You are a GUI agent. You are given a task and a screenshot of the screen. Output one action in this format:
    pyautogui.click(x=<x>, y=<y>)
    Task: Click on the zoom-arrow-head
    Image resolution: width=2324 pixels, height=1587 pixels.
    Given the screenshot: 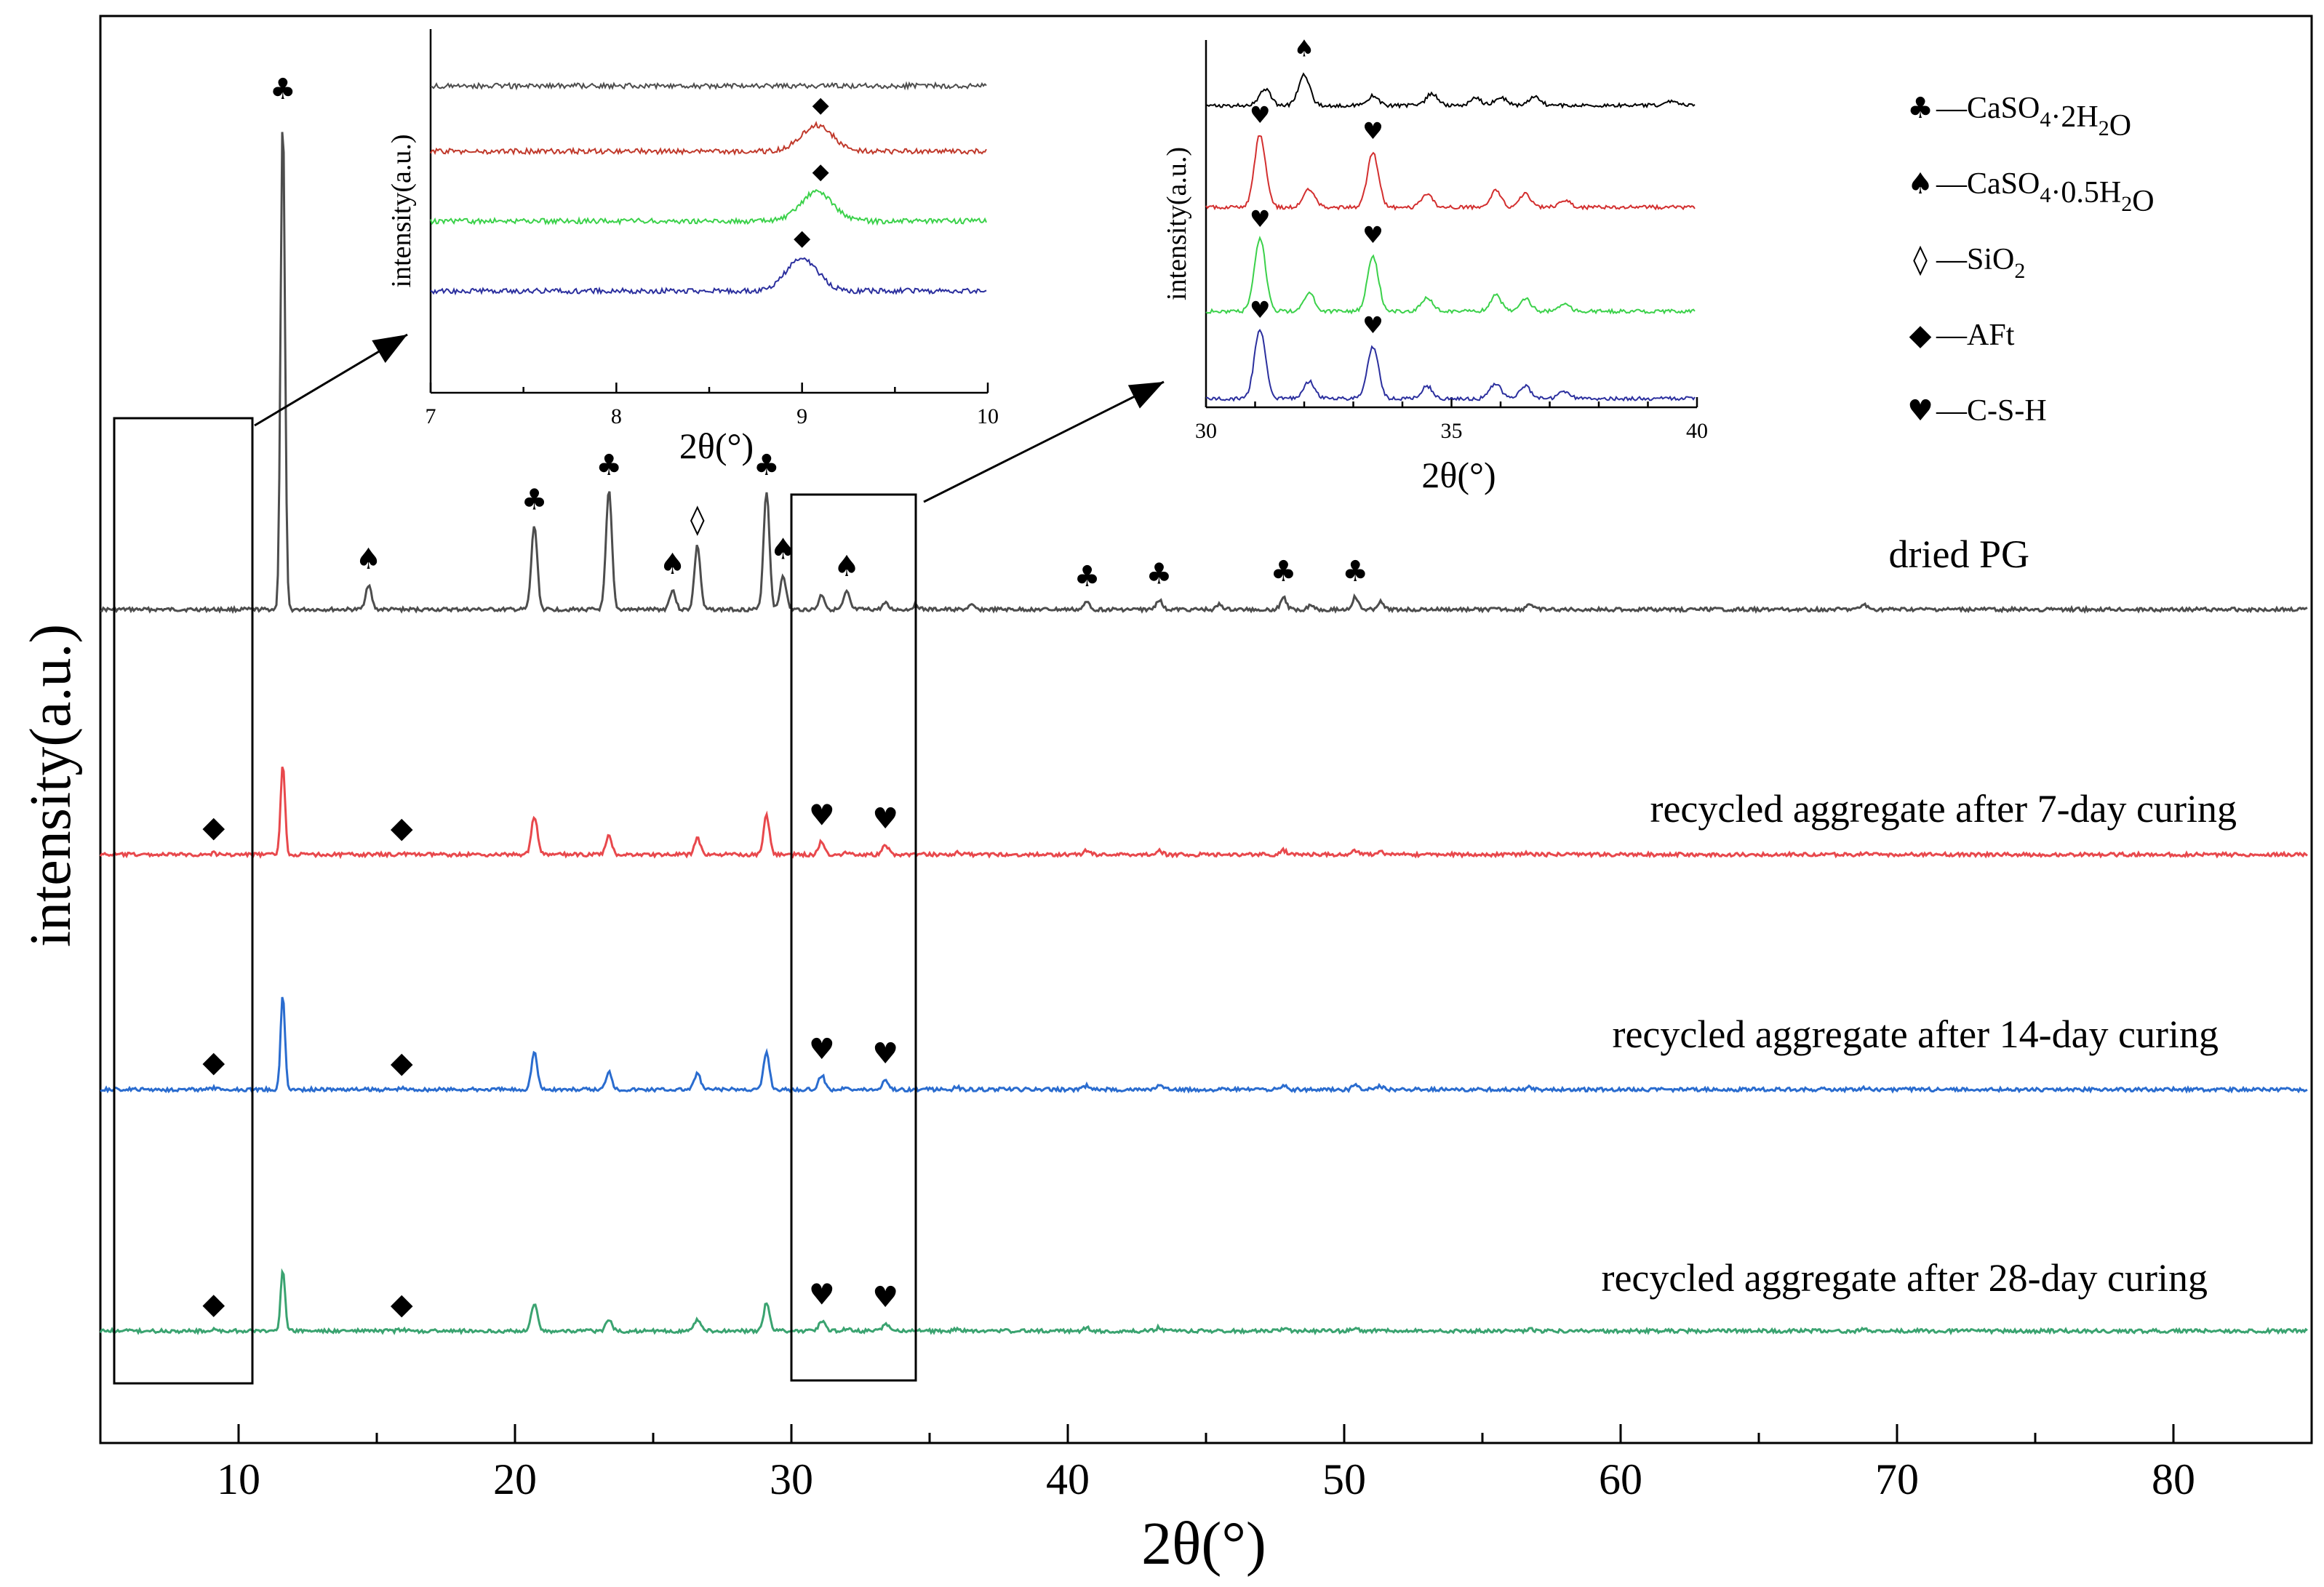 What is the action you would take?
    pyautogui.click(x=1145, y=396)
    